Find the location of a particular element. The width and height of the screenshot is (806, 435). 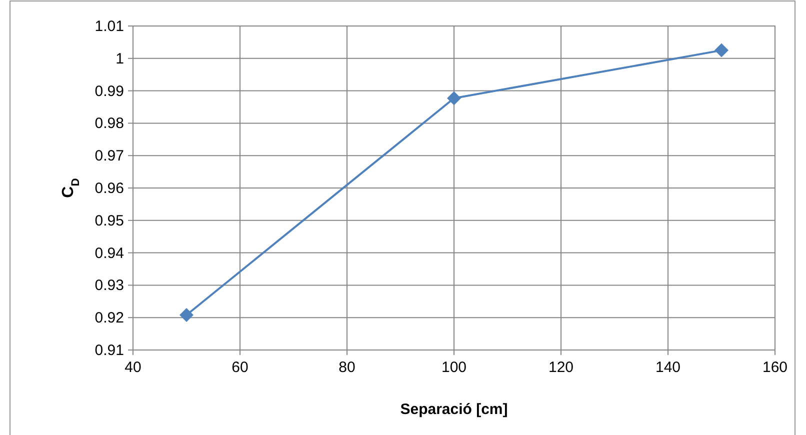

y-tick-label: 1 is located at coordinates (120, 59).